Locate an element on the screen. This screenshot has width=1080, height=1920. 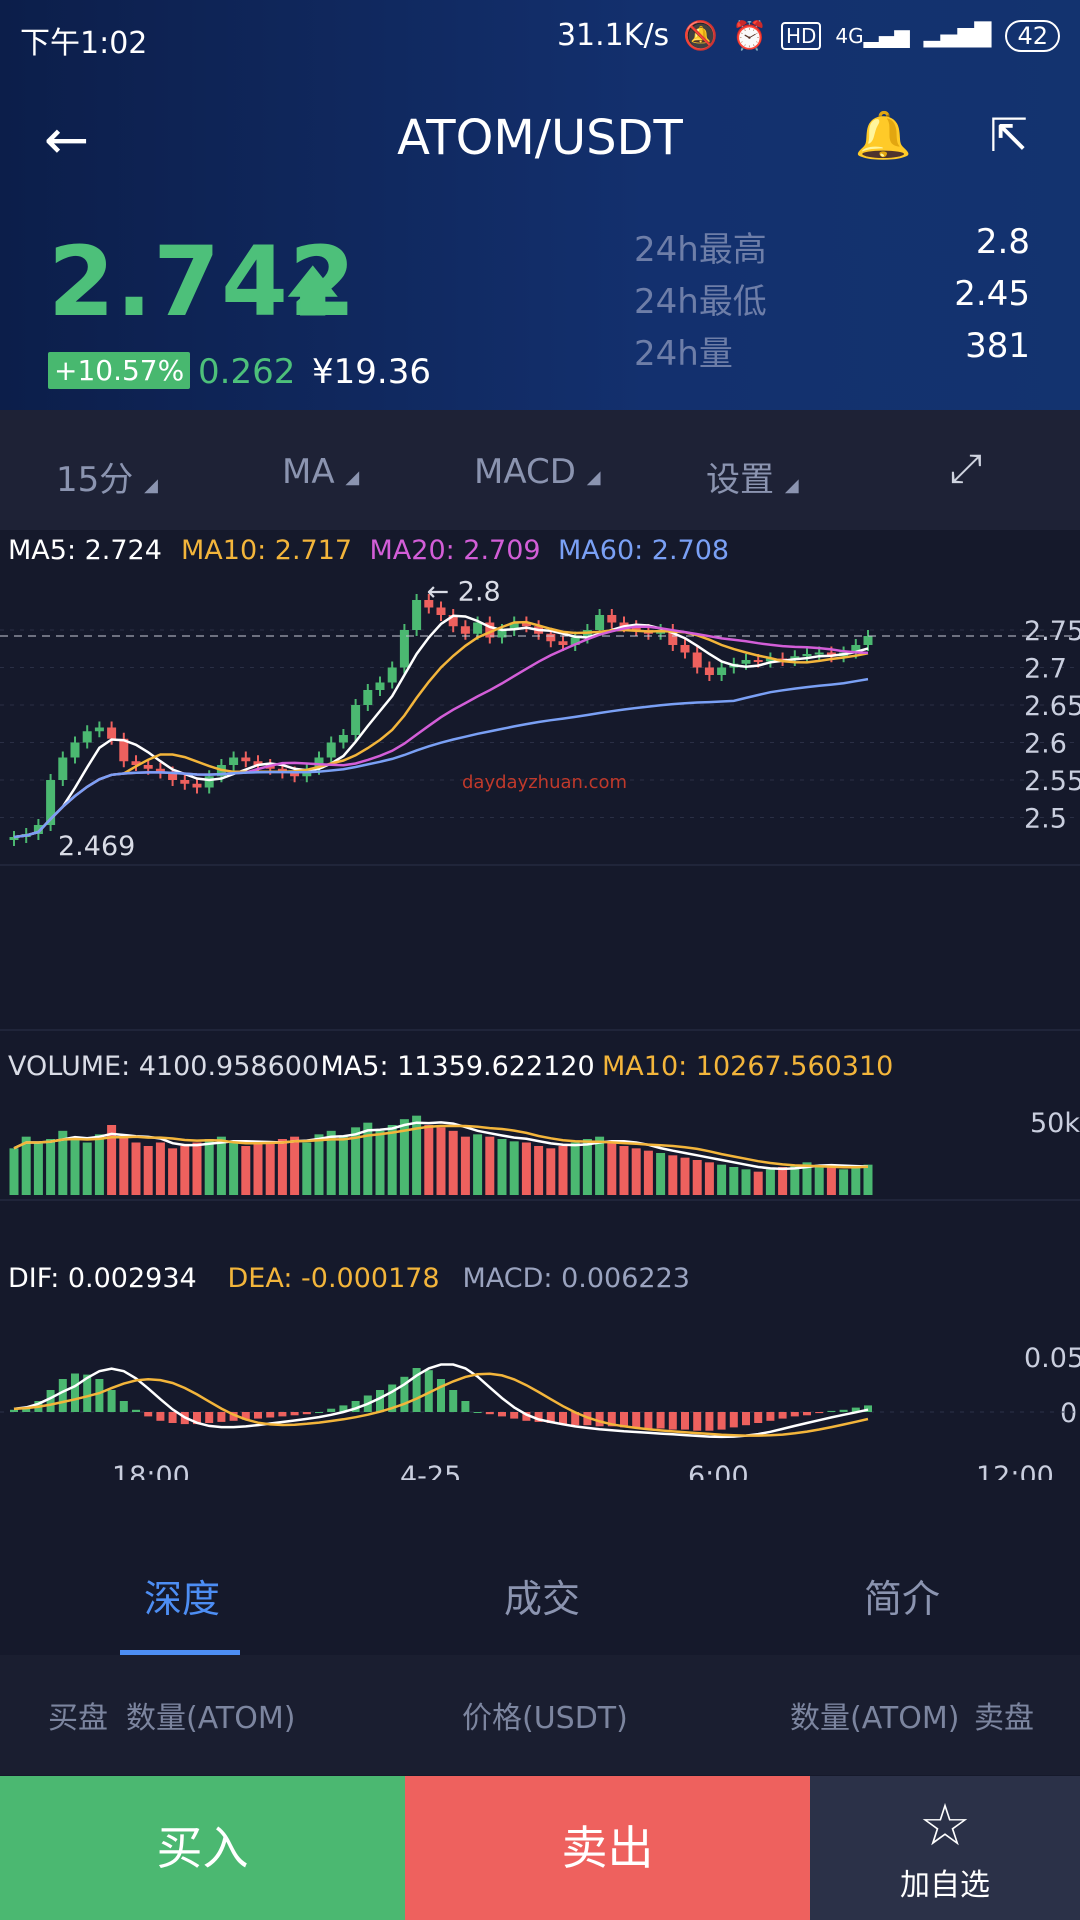
price-tick-label: 2.7 is located at coordinates (1045, 669).